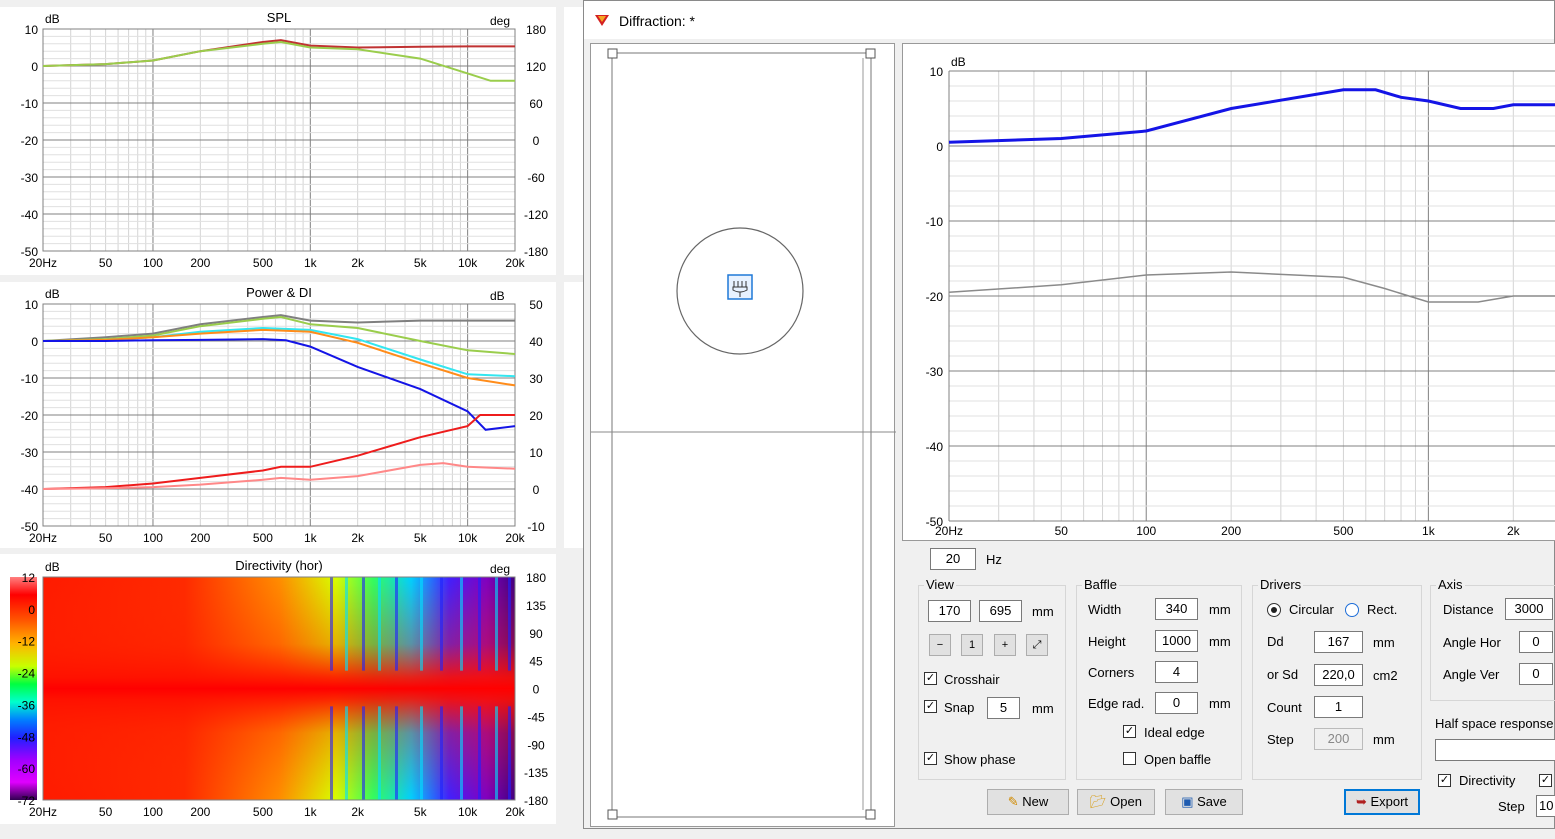 The height and width of the screenshot is (839, 1555). What do you see at coordinates (1338, 739) in the screenshot?
I see `step-input: 200` at bounding box center [1338, 739].